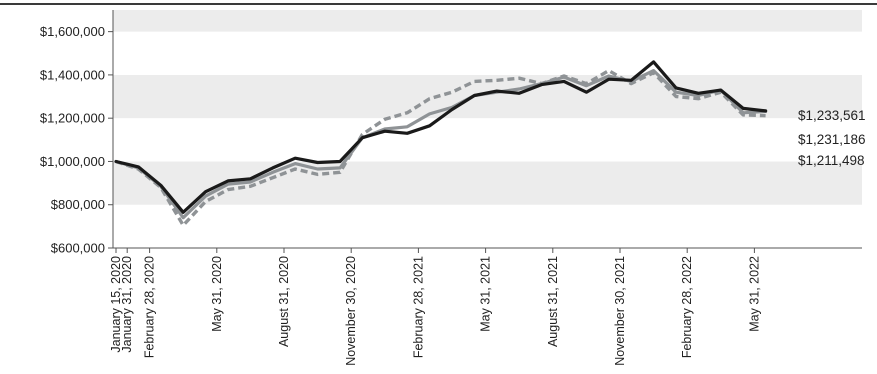 The image size is (877, 374). Describe the element at coordinates (116, 304) in the screenshot. I see `x-tick-label: January 15, 2020` at that location.